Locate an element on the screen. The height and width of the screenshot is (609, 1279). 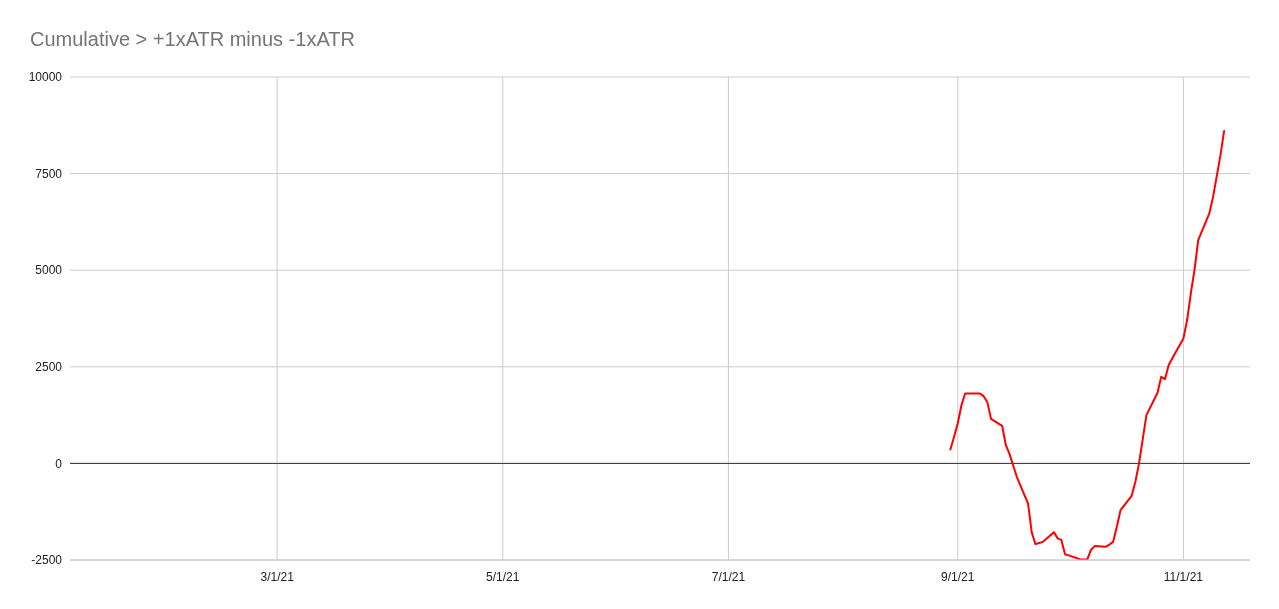
y-tick-label: 7500 is located at coordinates (49, 173).